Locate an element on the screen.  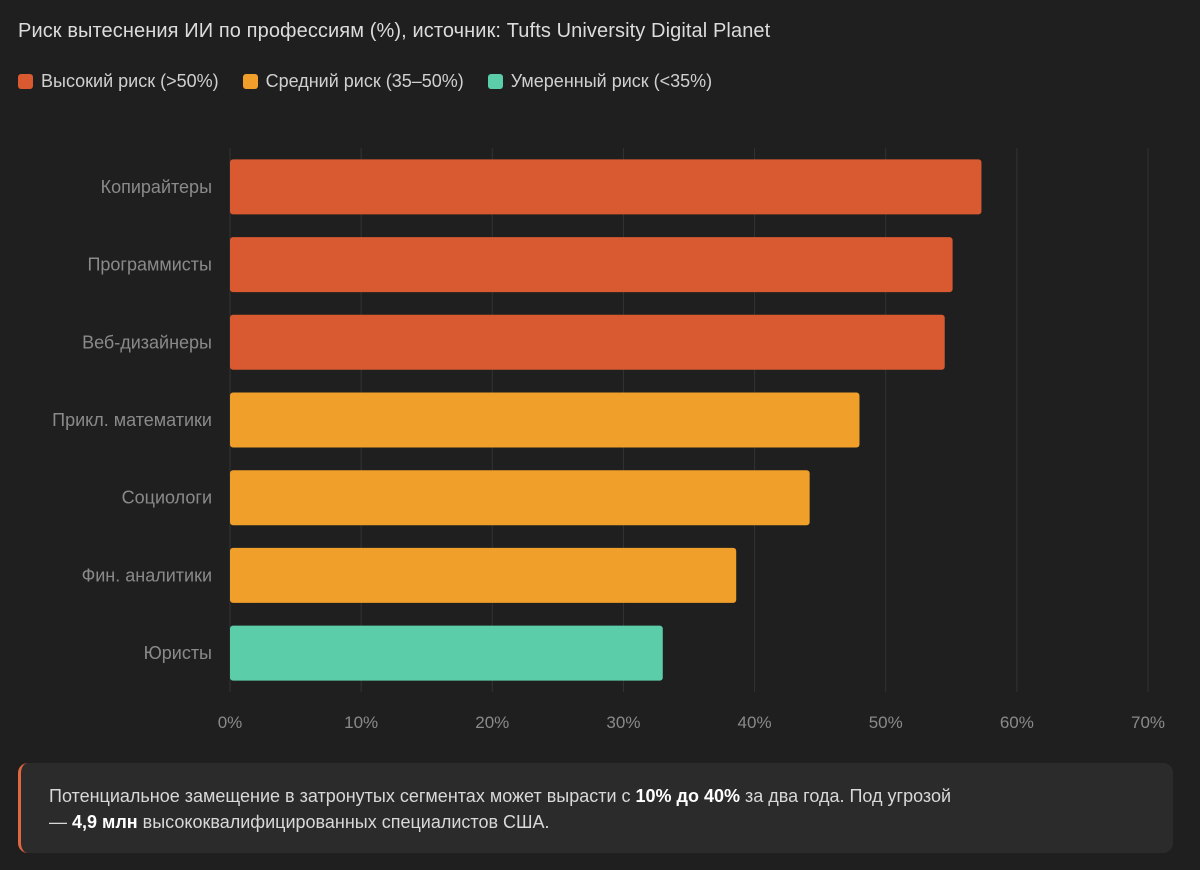
category-label: Фин. аналитики is located at coordinates (147, 575).